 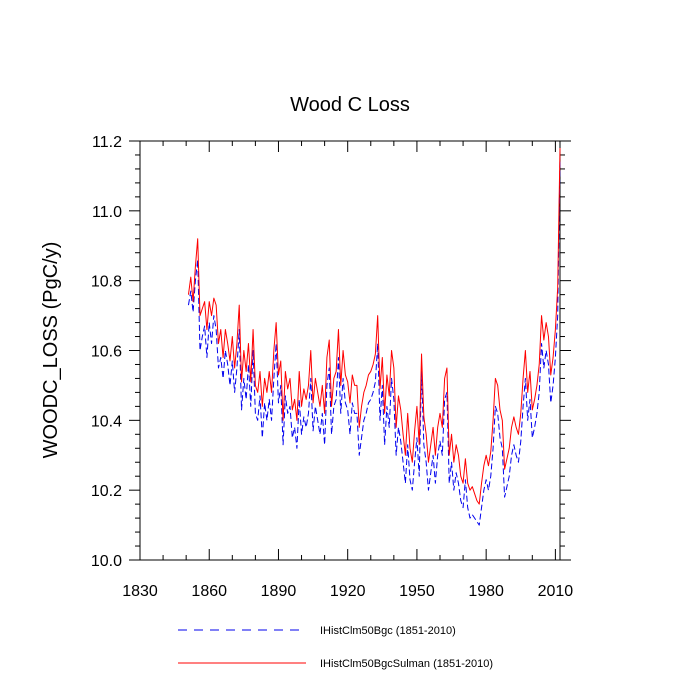 I want to click on x-tick-label: 1920, so click(x=348, y=591).